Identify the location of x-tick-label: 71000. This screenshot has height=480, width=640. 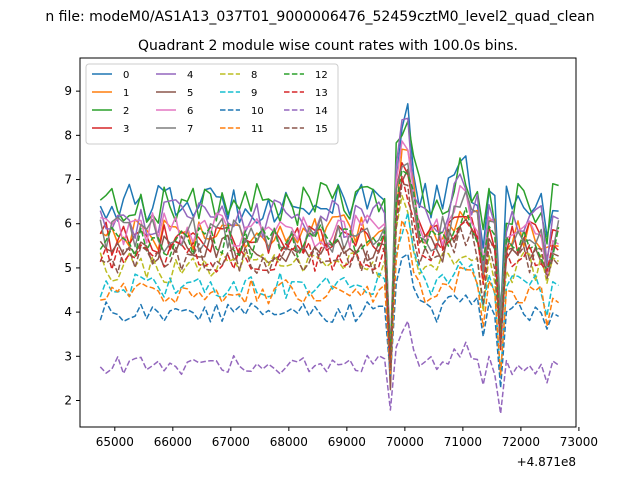
(463, 442).